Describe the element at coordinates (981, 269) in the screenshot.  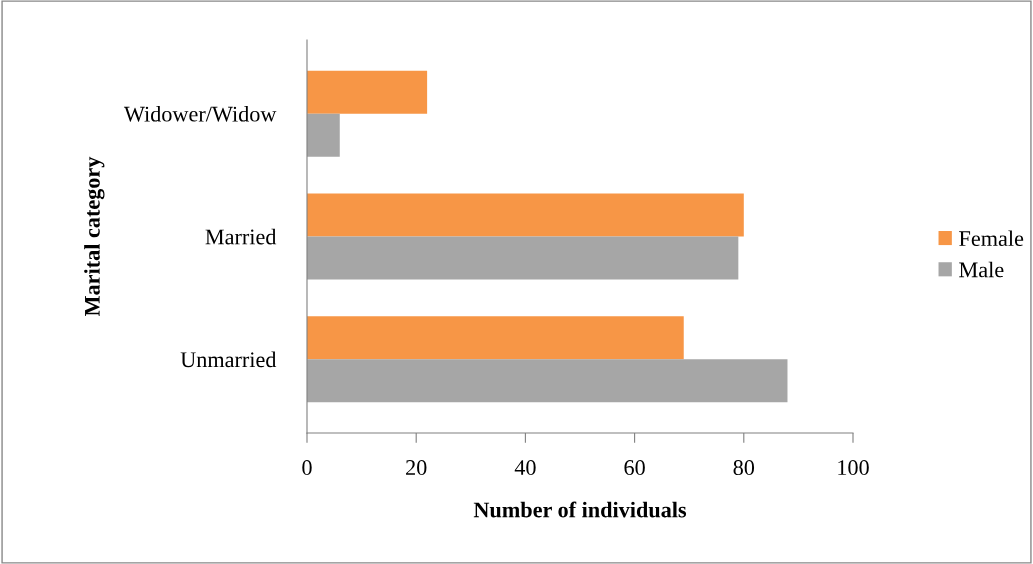
I see `legend-label: Male` at that location.